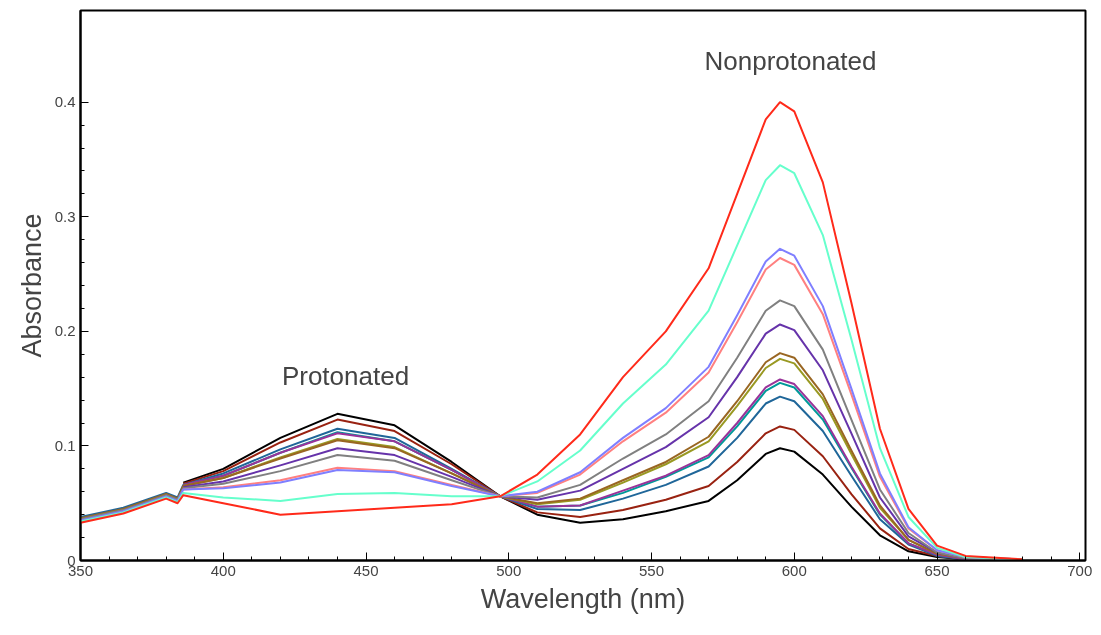 Image resolution: width=1101 pixels, height=635 pixels. What do you see at coordinates (1080, 570) in the screenshot?
I see `x-tick-label: 700` at bounding box center [1080, 570].